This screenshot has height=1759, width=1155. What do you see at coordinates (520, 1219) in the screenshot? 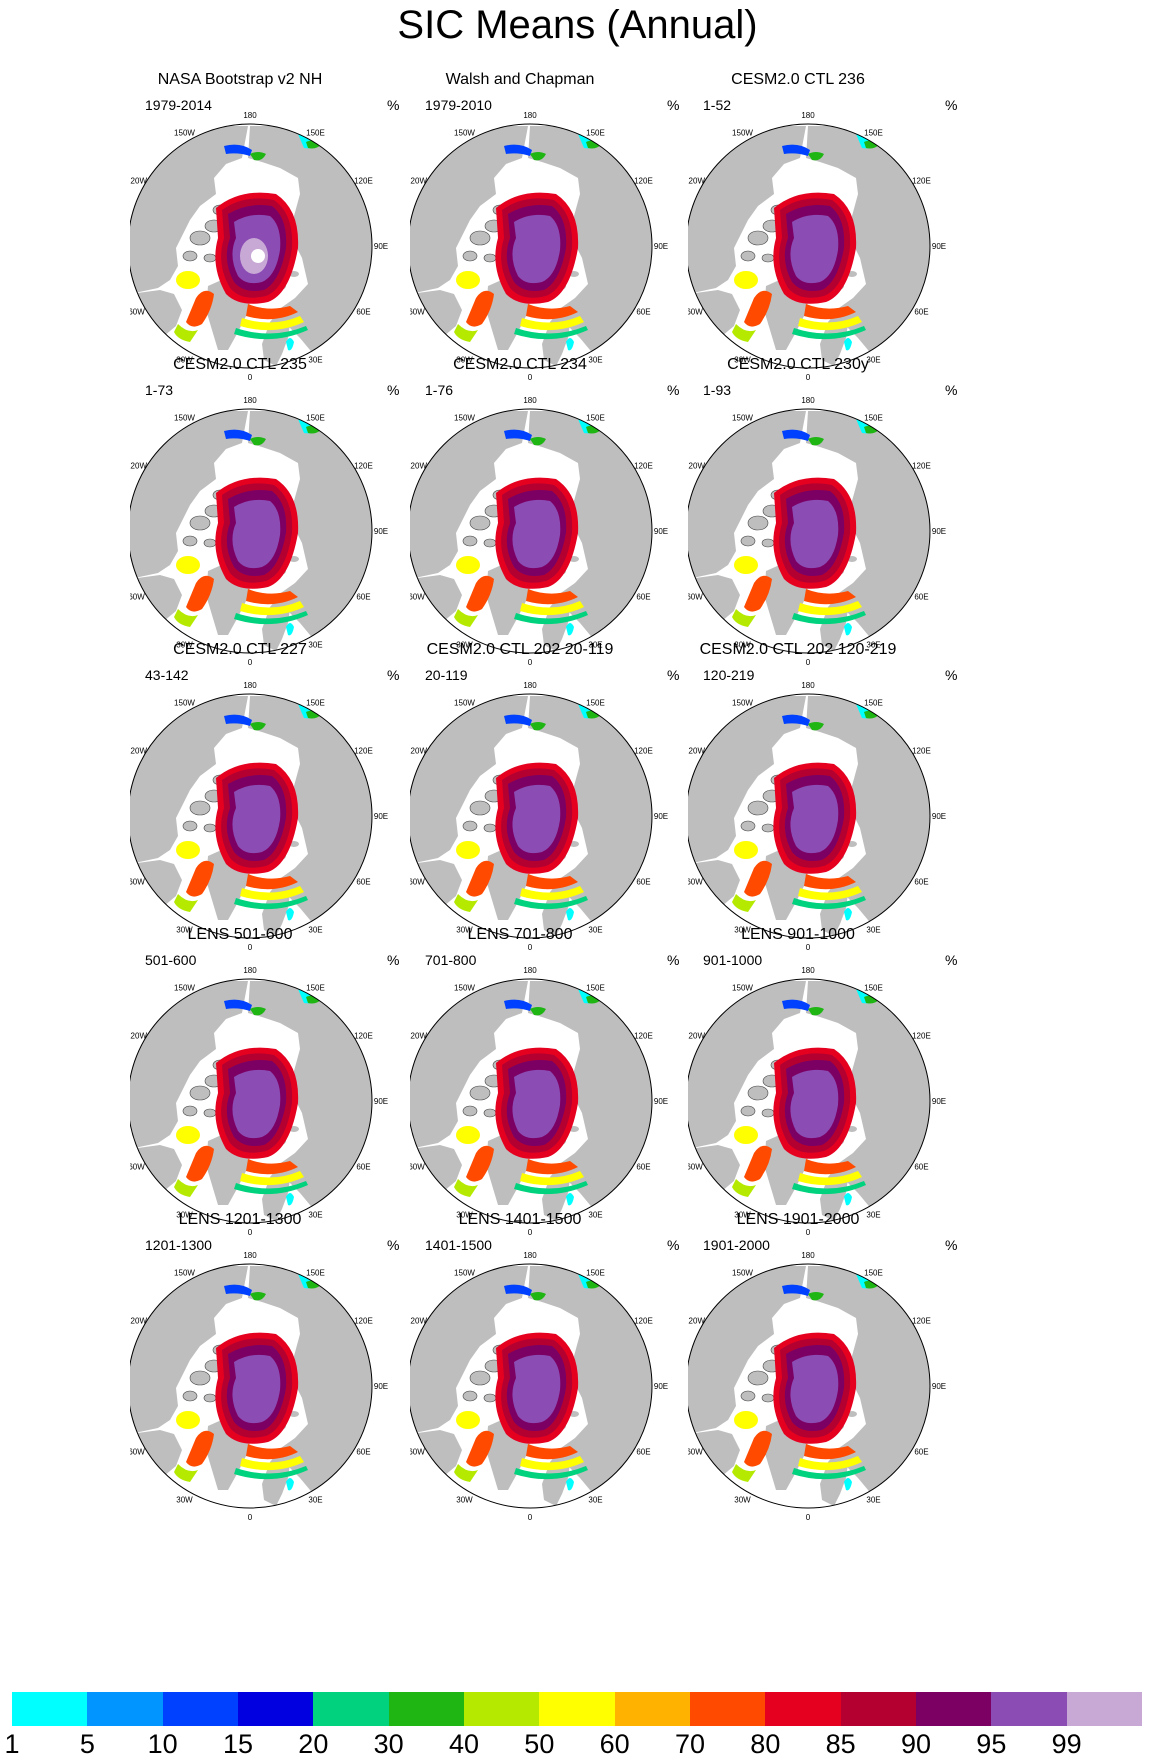
I see `panel-title: LENS 1401-1500` at bounding box center [520, 1219].